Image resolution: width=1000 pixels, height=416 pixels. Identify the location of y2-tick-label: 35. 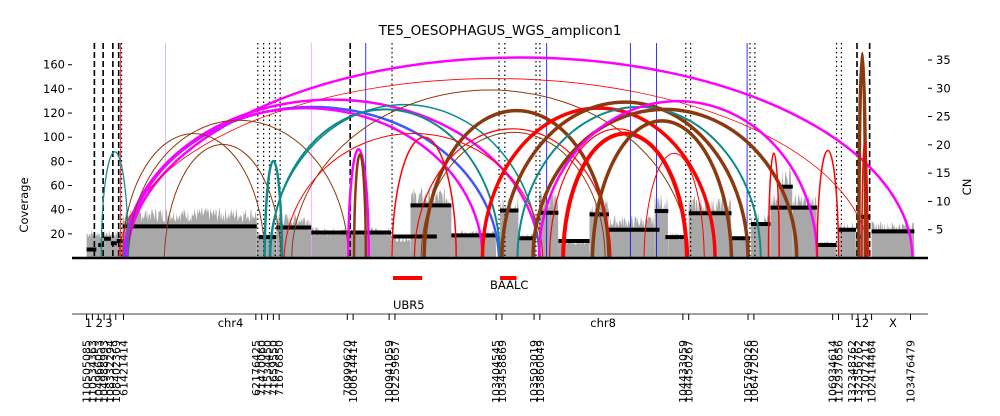
(943, 60).